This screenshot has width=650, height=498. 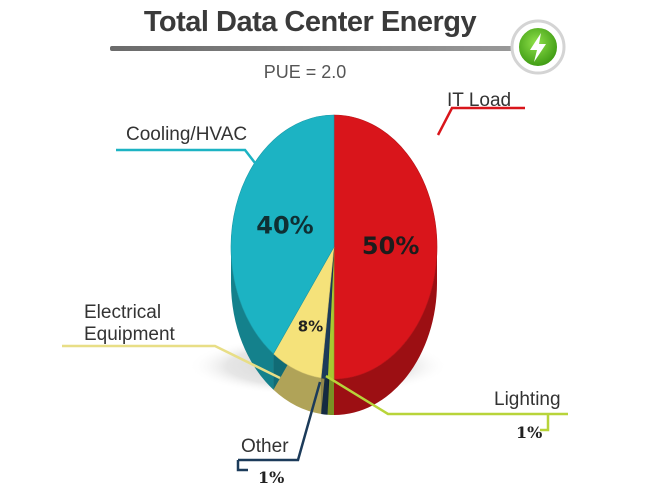 I want to click on slice-value-it-load: 50%, so click(x=390, y=246).